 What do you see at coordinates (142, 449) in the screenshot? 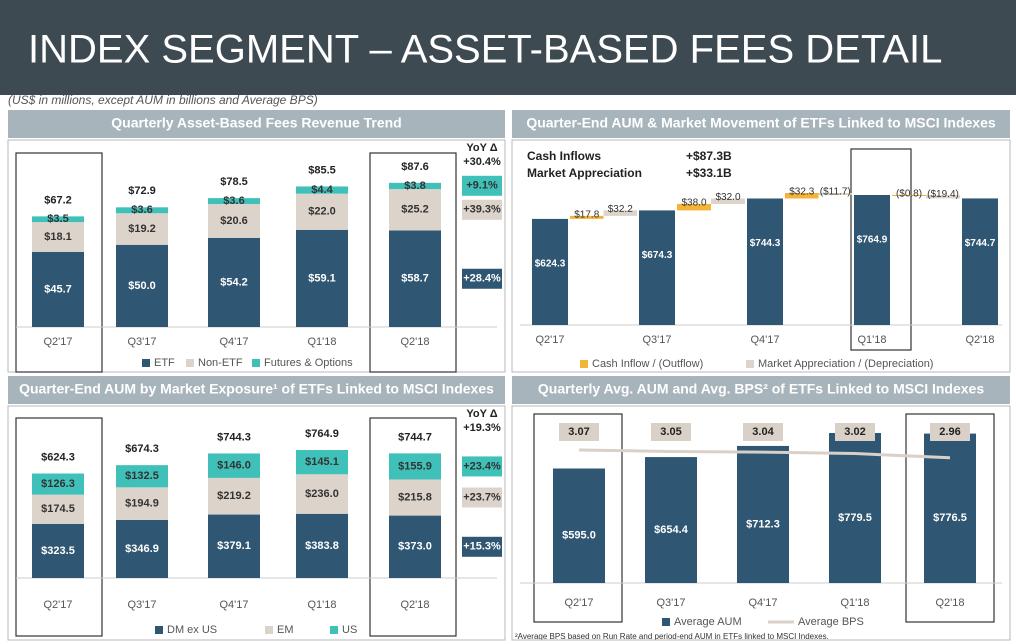
I see `total-label: $674.3` at bounding box center [142, 449].